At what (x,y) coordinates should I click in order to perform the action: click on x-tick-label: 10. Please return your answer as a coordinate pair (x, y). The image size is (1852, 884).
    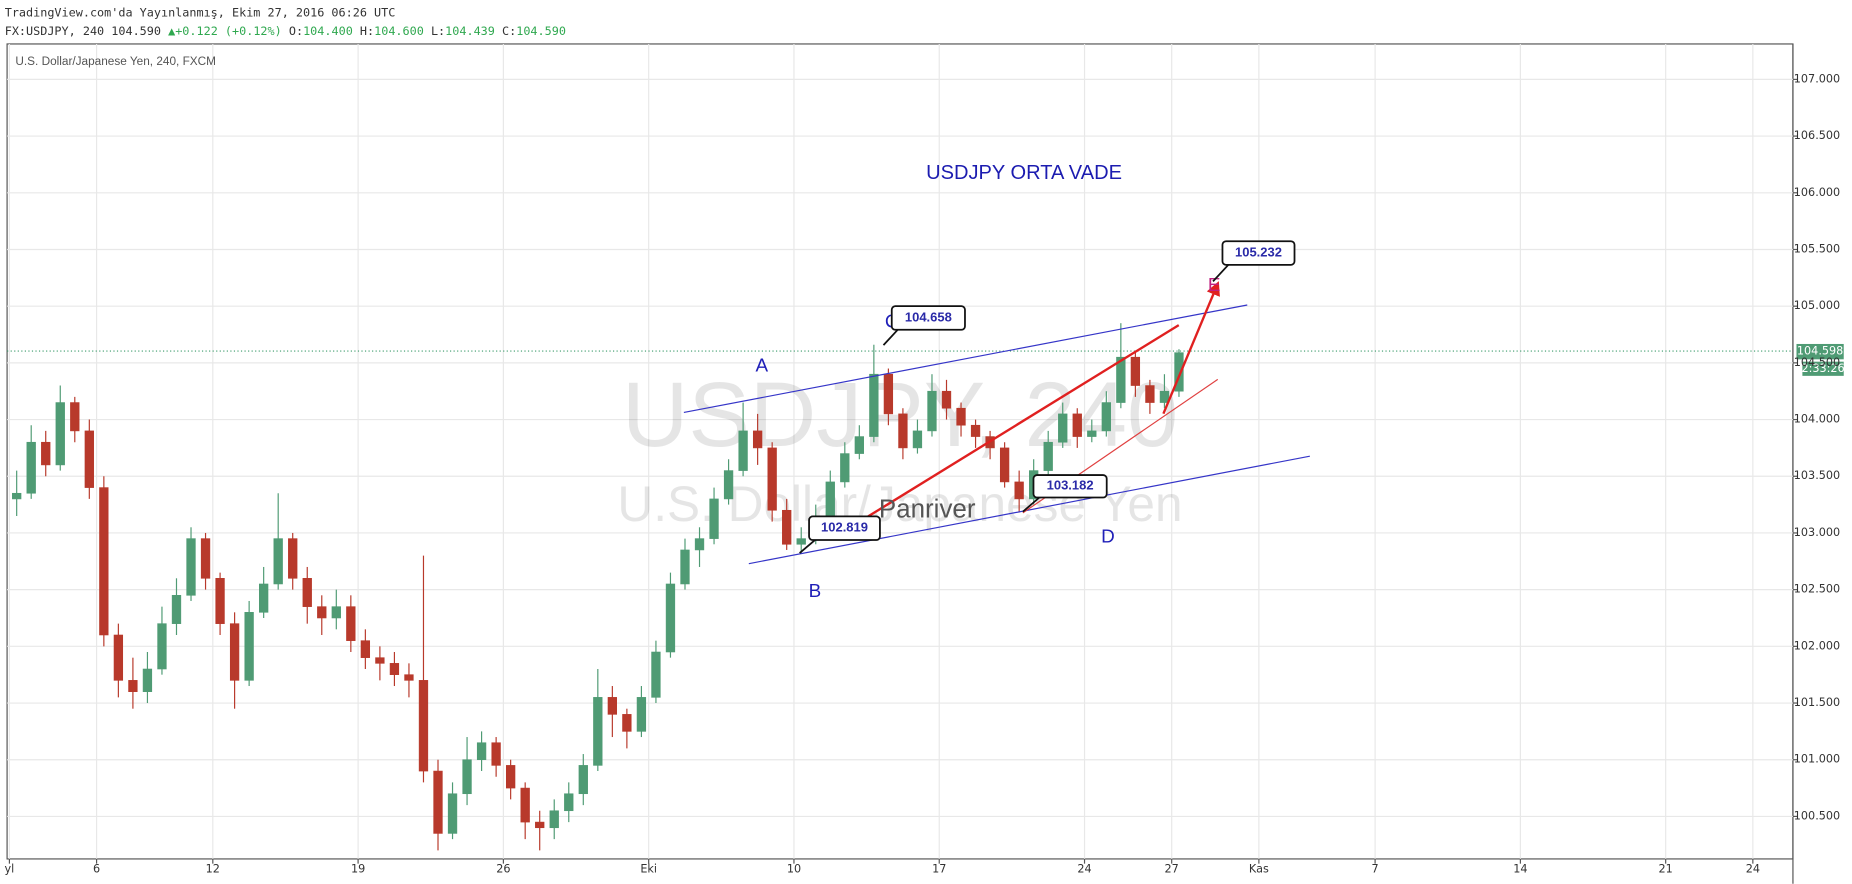
    Looking at the image, I should click on (794, 869).